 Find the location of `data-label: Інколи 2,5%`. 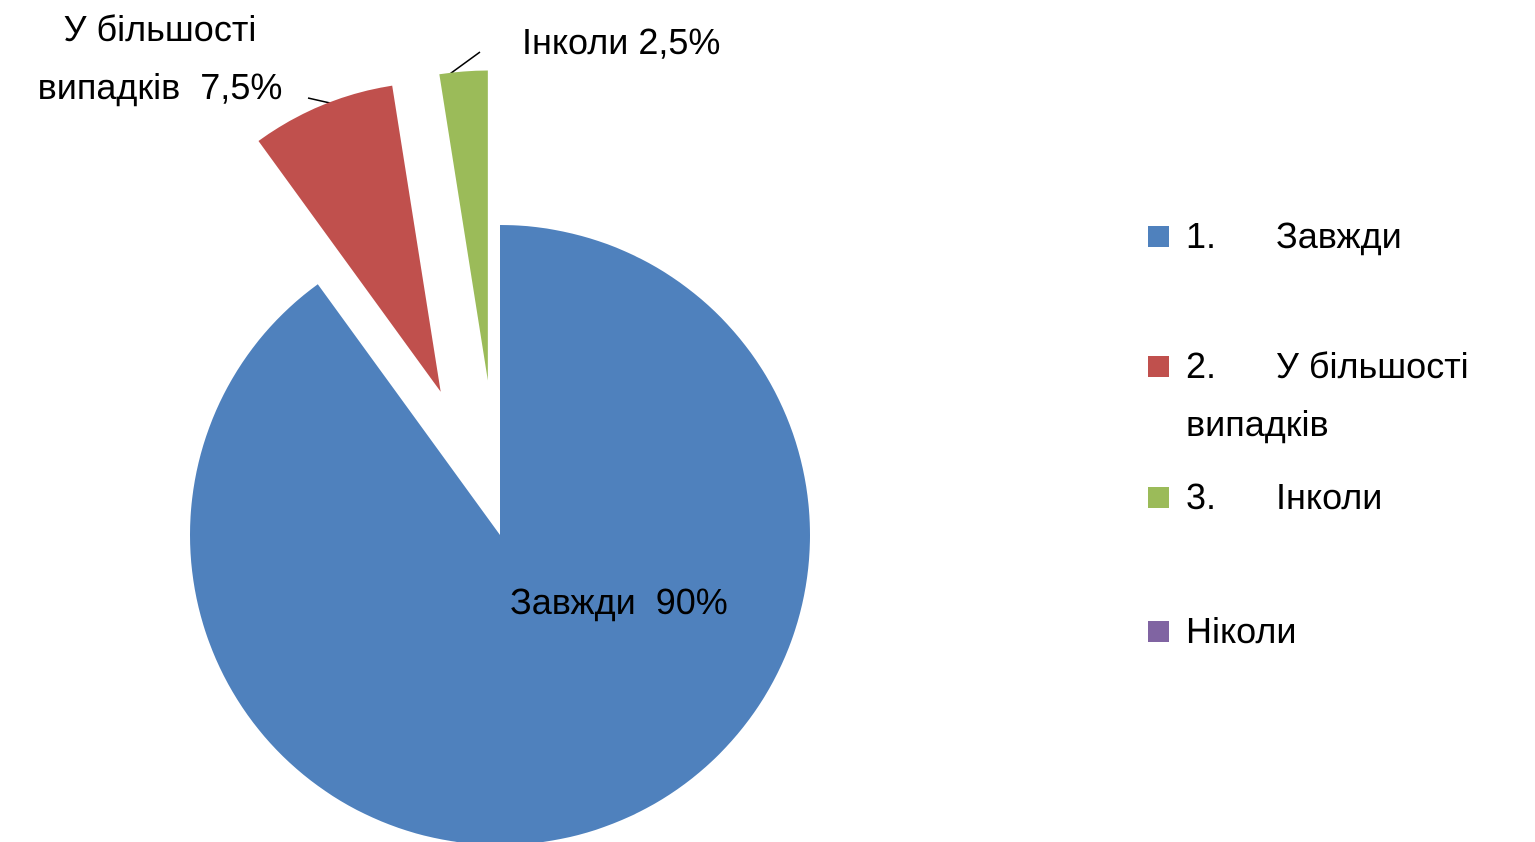

data-label: Інколи 2,5% is located at coordinates (621, 41).